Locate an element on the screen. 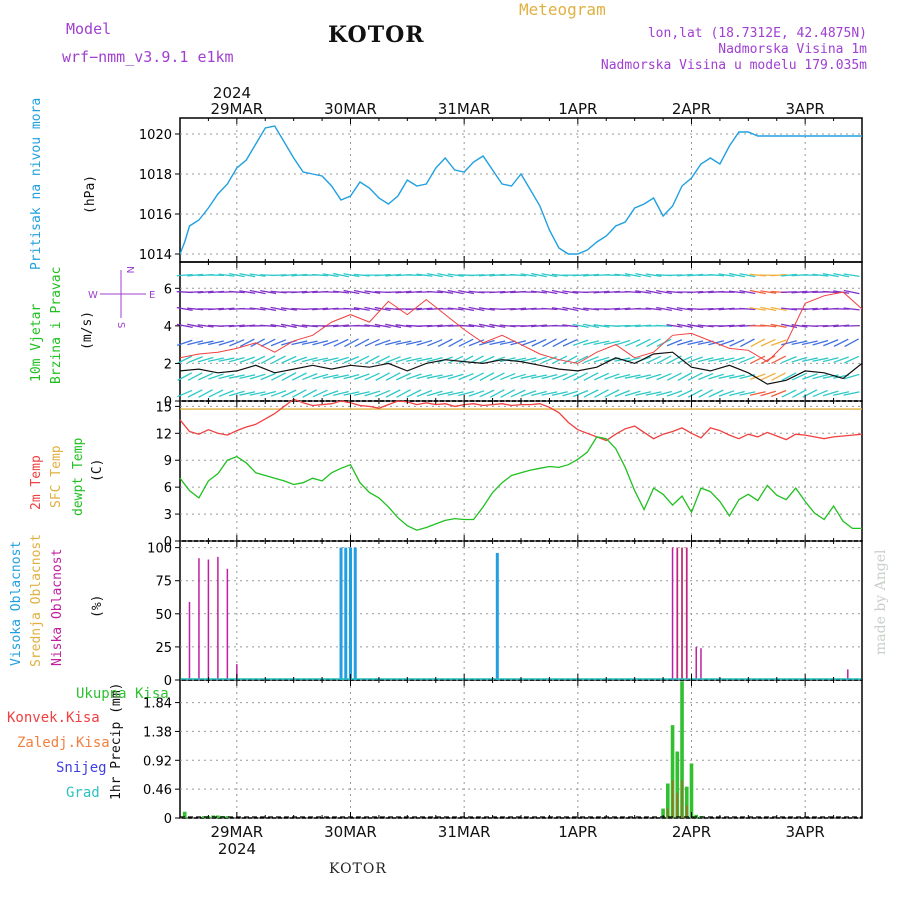 The height and width of the screenshot is (900, 900). bottom-xtick-label: 1APR is located at coordinates (577, 832).